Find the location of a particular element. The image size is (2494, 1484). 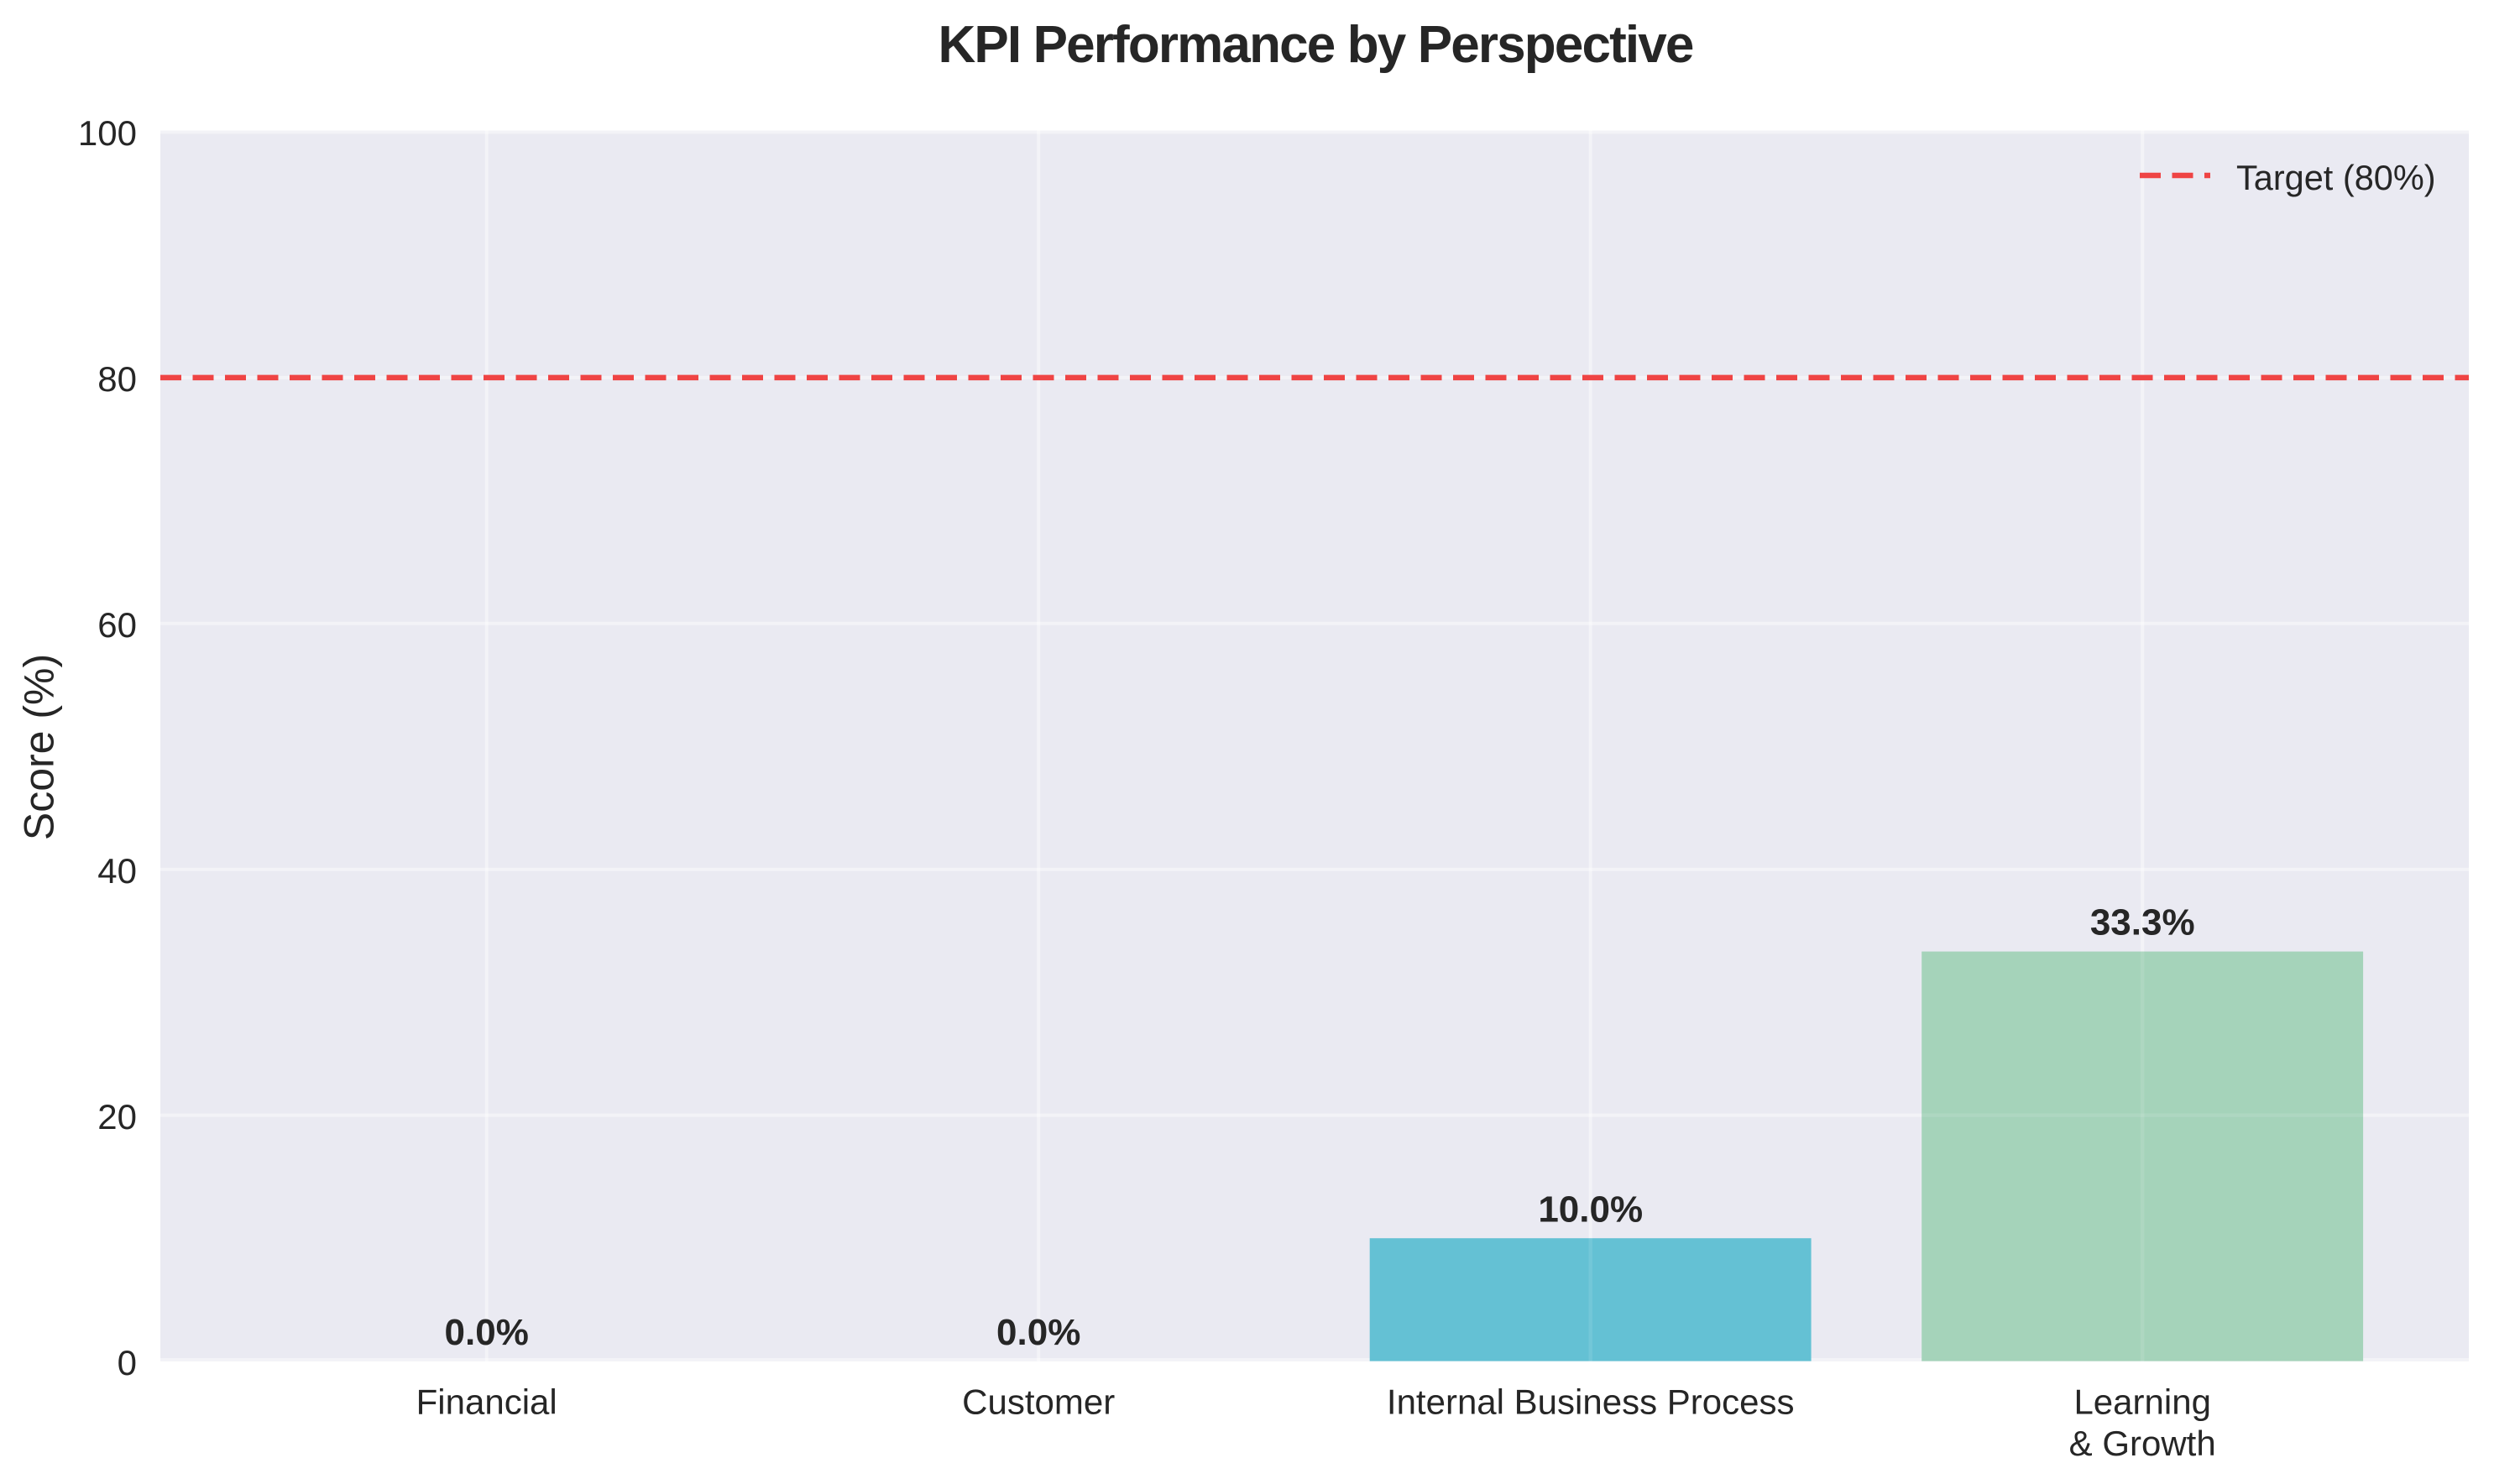

svg-text: Customer is located at coordinates (1038, 1402).